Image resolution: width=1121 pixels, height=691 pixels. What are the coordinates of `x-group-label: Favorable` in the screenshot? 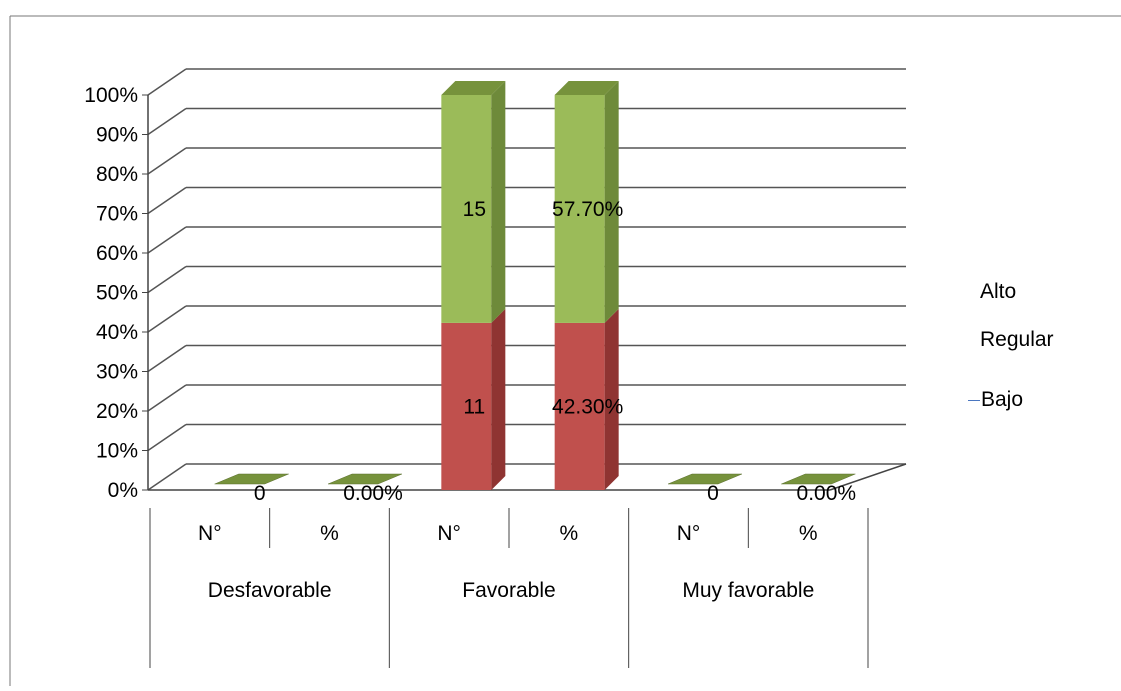 It's located at (508, 590).